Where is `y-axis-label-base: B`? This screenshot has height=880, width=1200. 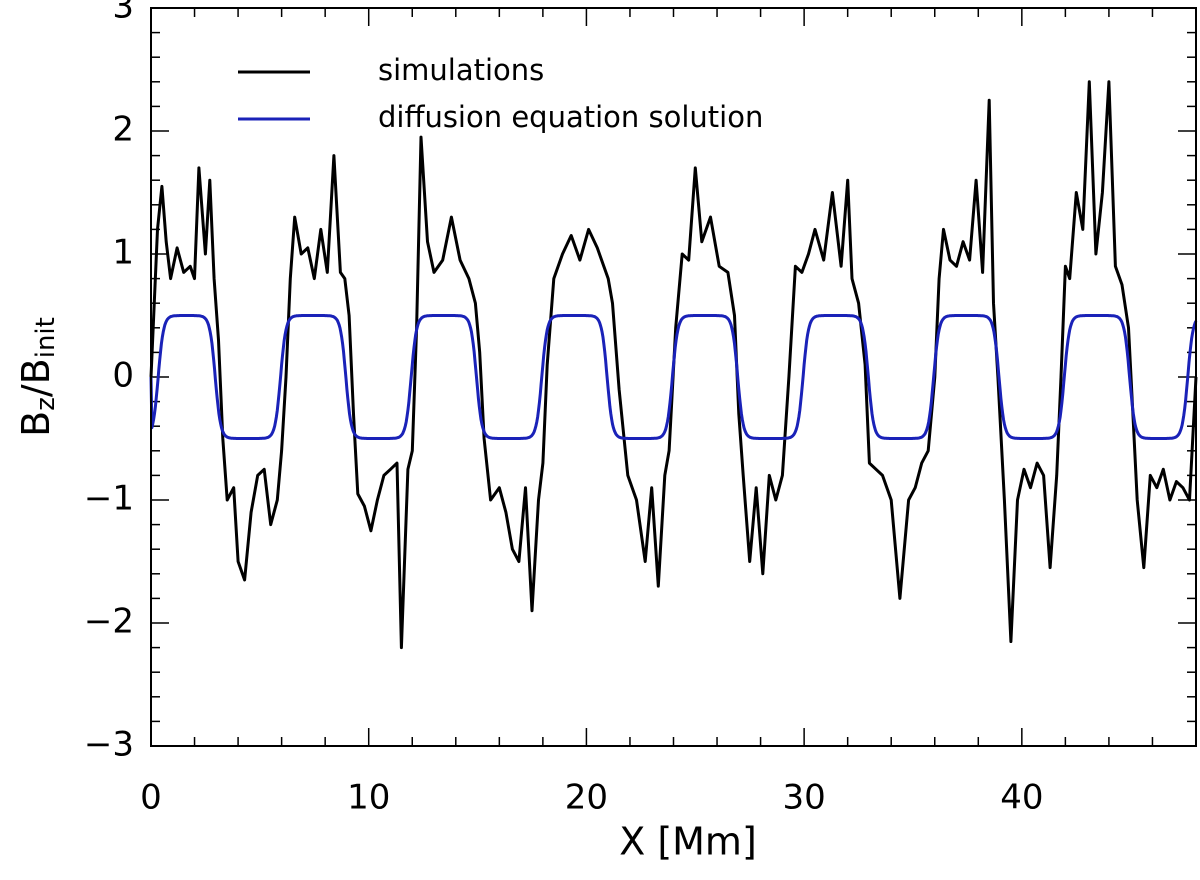
y-axis-label-base: B is located at coordinates (36, 424).